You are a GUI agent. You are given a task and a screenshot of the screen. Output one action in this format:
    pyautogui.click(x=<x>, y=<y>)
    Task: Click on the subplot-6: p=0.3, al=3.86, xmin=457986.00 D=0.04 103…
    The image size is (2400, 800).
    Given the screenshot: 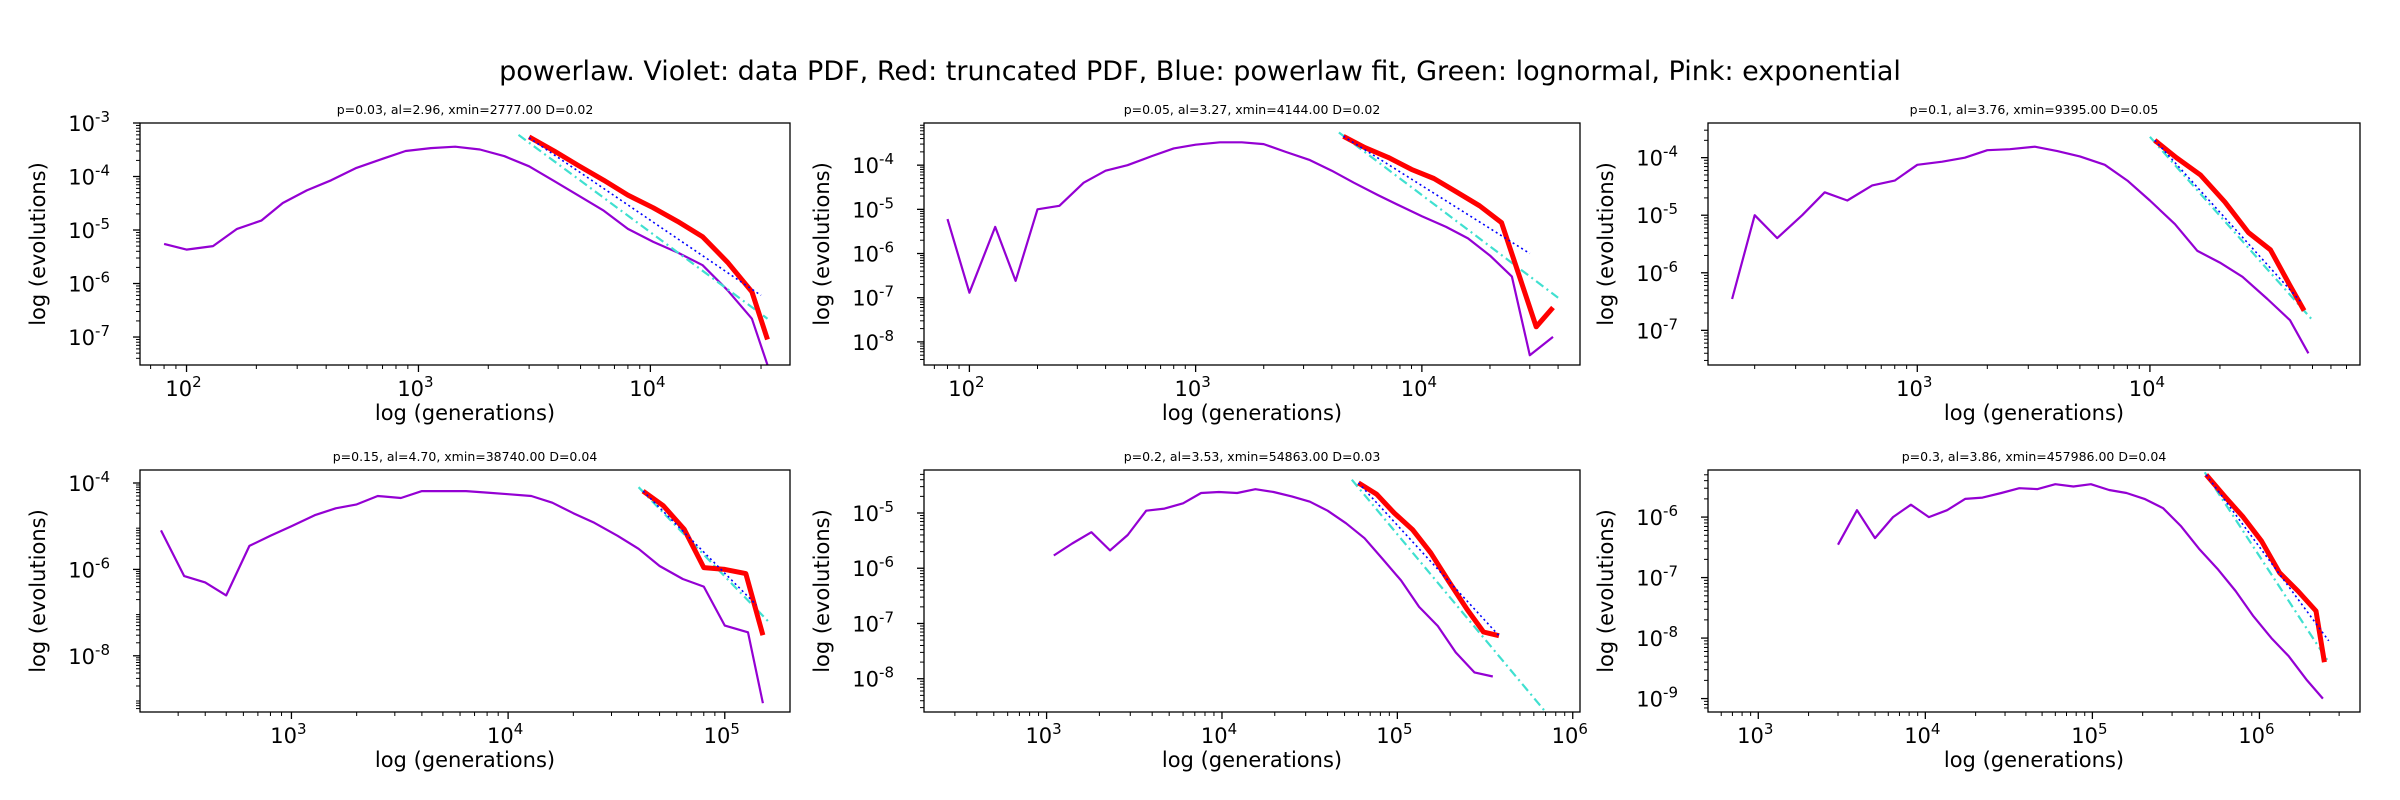 What is the action you would take?
    pyautogui.click(x=1977, y=610)
    